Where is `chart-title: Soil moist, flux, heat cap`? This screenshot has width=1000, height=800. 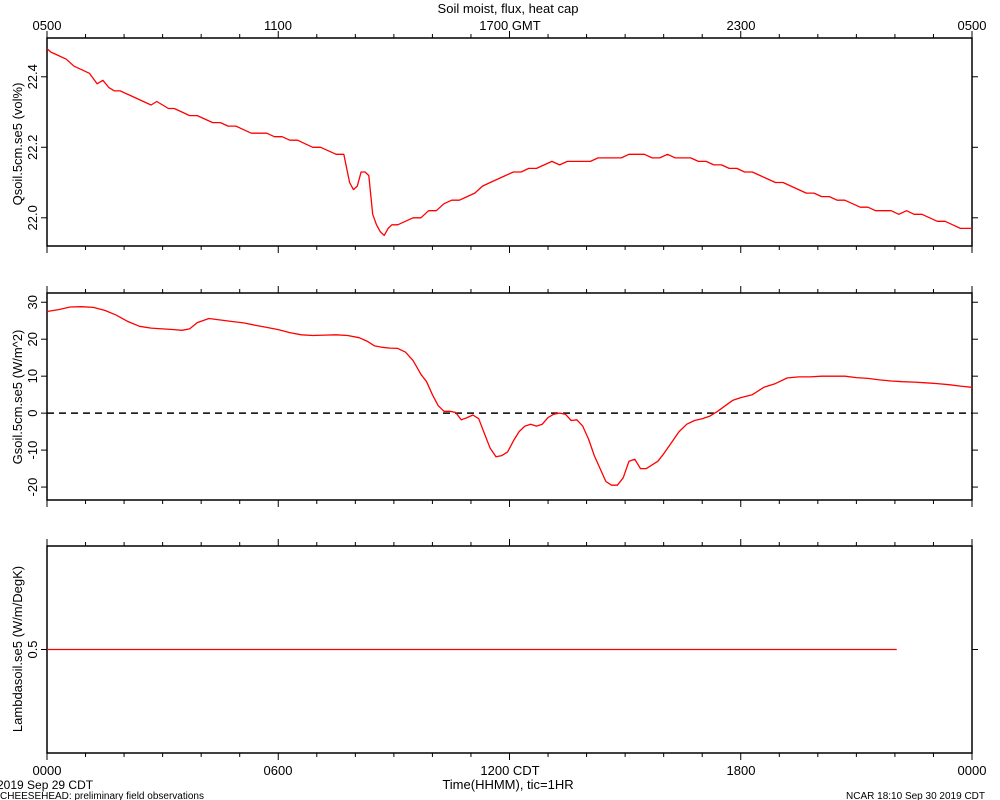 chart-title: Soil moist, flux, heat cap is located at coordinates (508, 8).